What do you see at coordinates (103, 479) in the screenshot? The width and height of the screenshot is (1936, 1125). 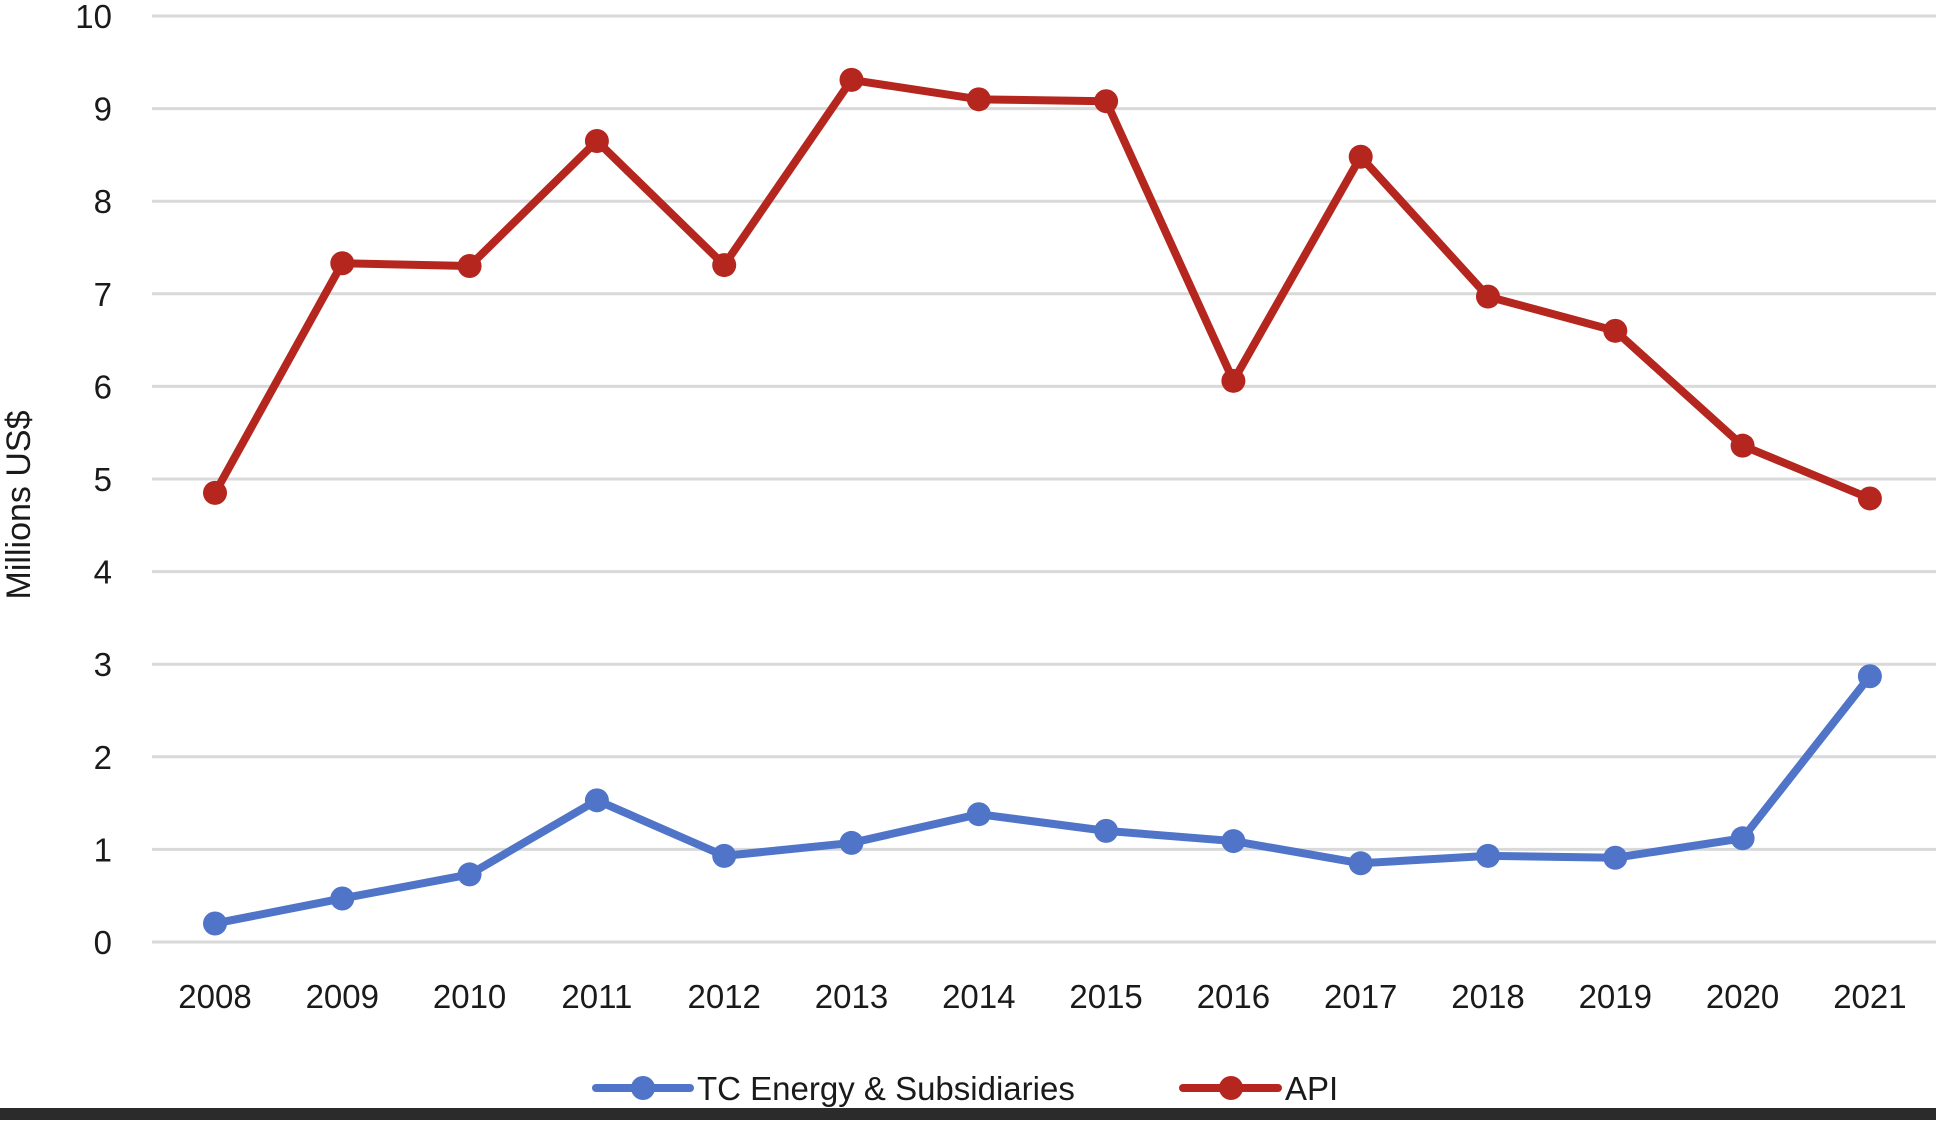 I see `y-tick-label: 5` at bounding box center [103, 479].